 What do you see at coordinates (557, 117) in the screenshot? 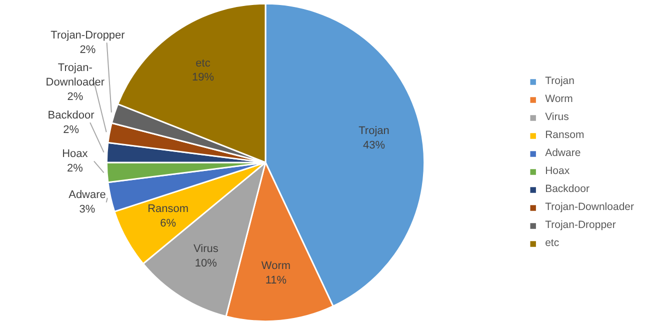
I see `legend-label: Virus` at bounding box center [557, 117].